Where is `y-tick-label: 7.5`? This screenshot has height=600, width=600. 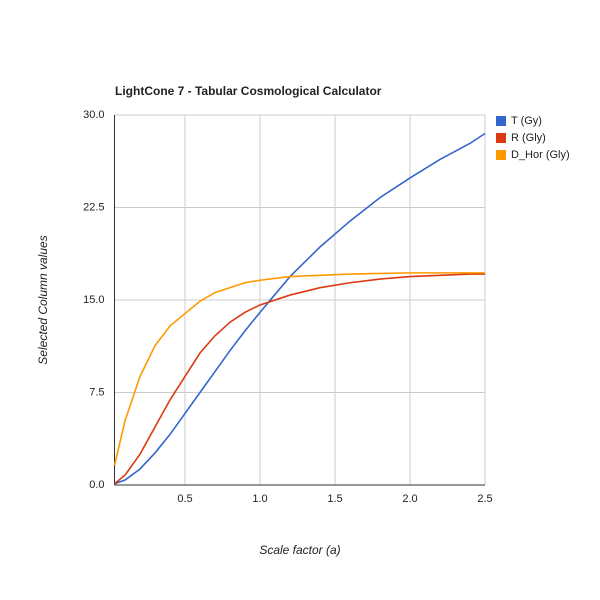
y-tick-label: 7.5 is located at coordinates (96, 392).